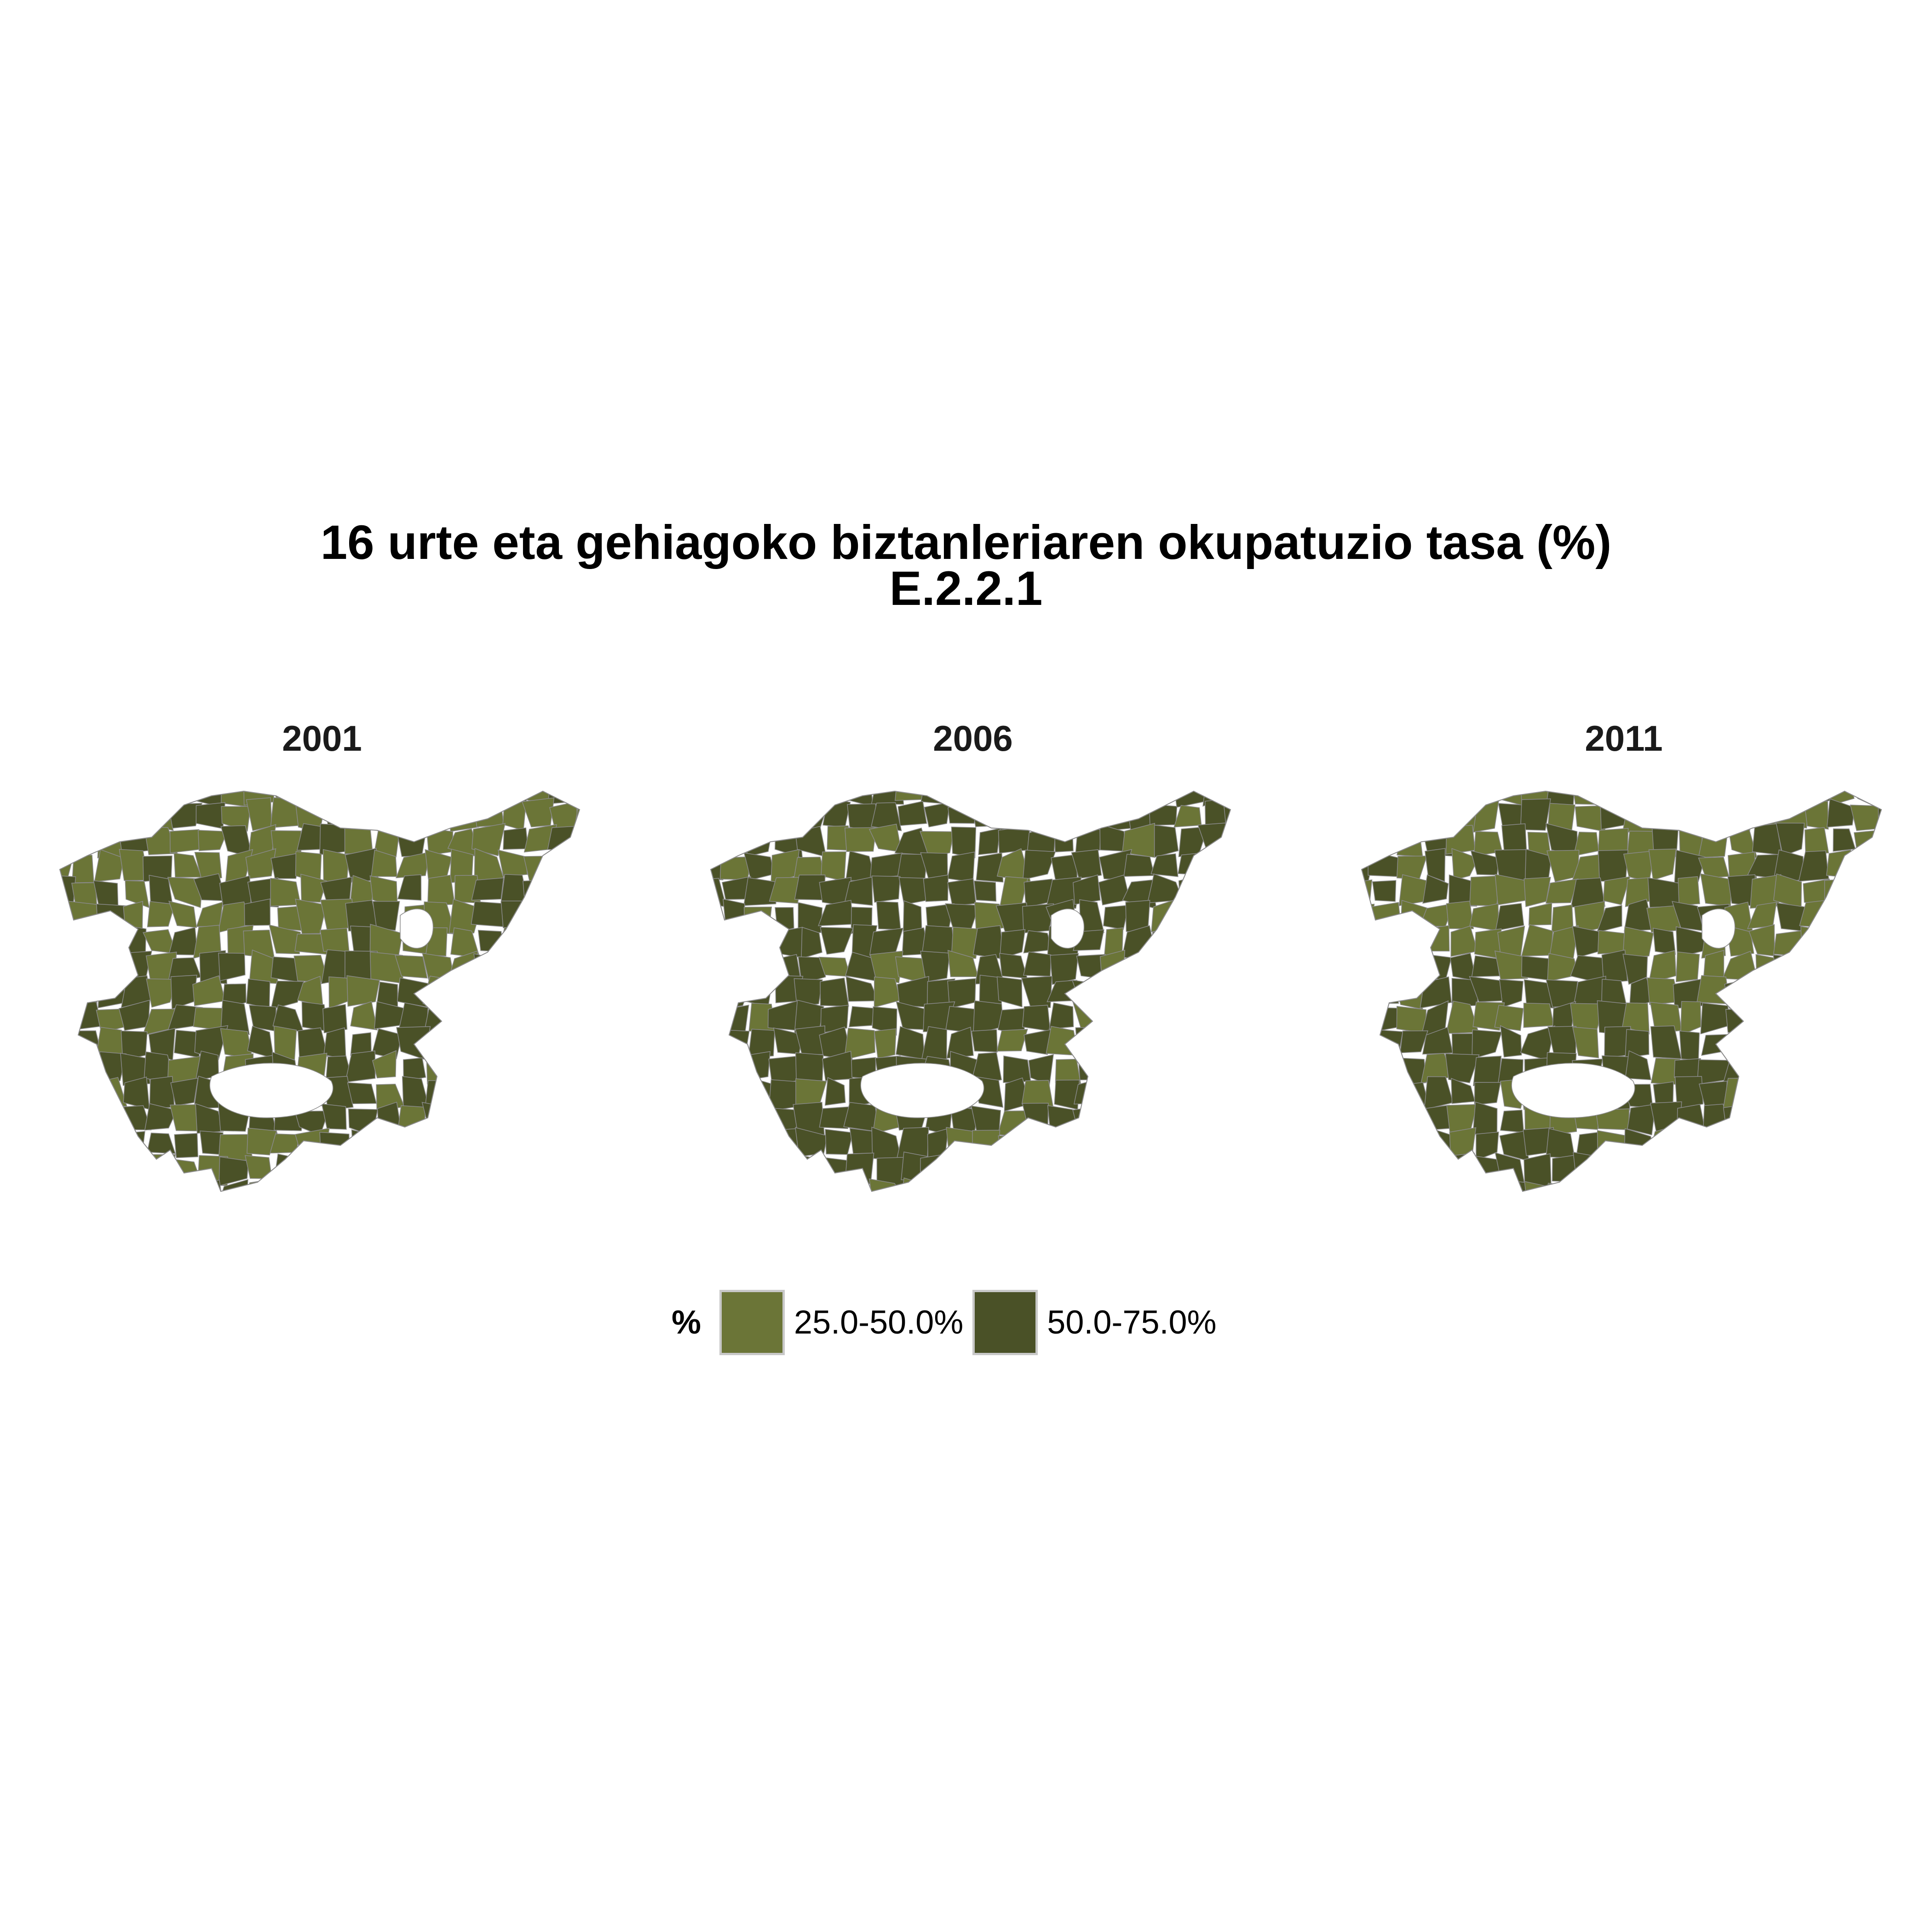  What do you see at coordinates (322, 738) in the screenshot?
I see `panel-title-2001: 2001` at bounding box center [322, 738].